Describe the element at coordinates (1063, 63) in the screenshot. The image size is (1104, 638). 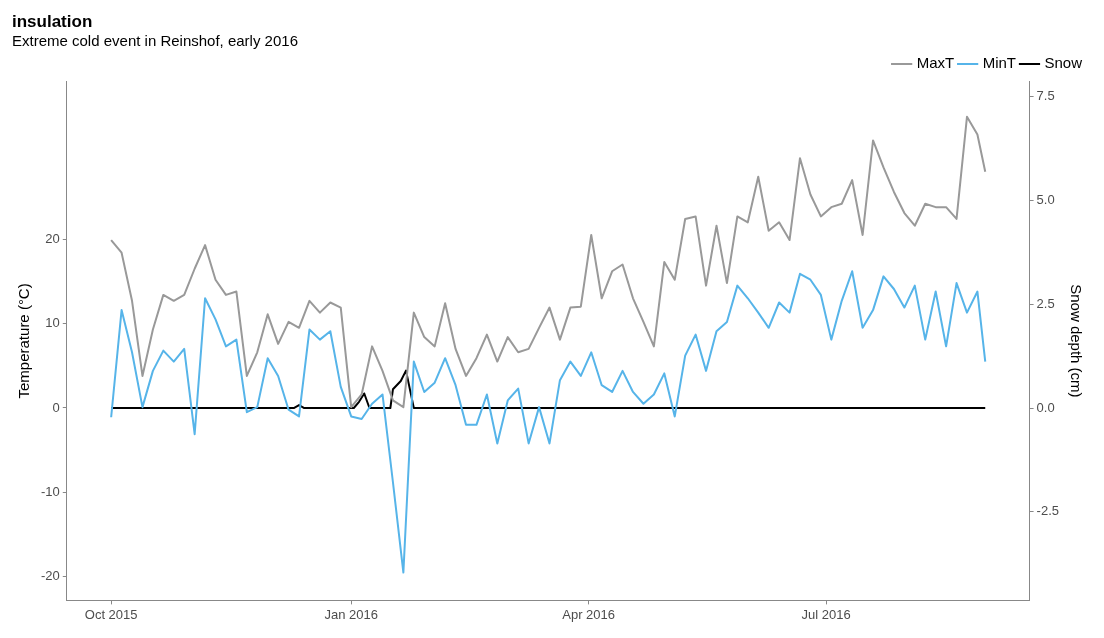
I see `legend-label: Snow` at that location.